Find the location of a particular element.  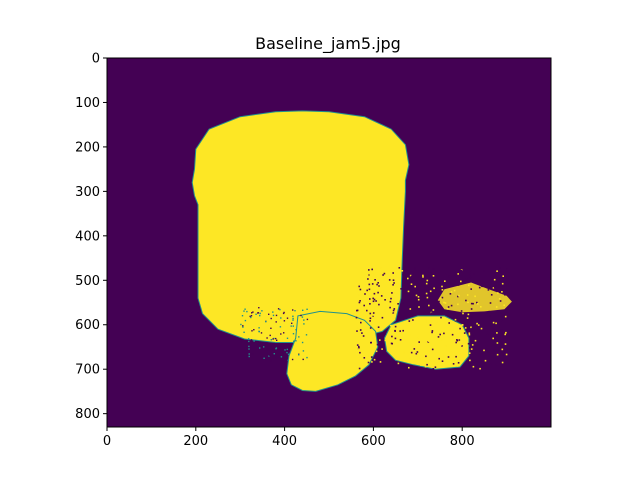

strawberry-right-region is located at coordinates (426, 342).